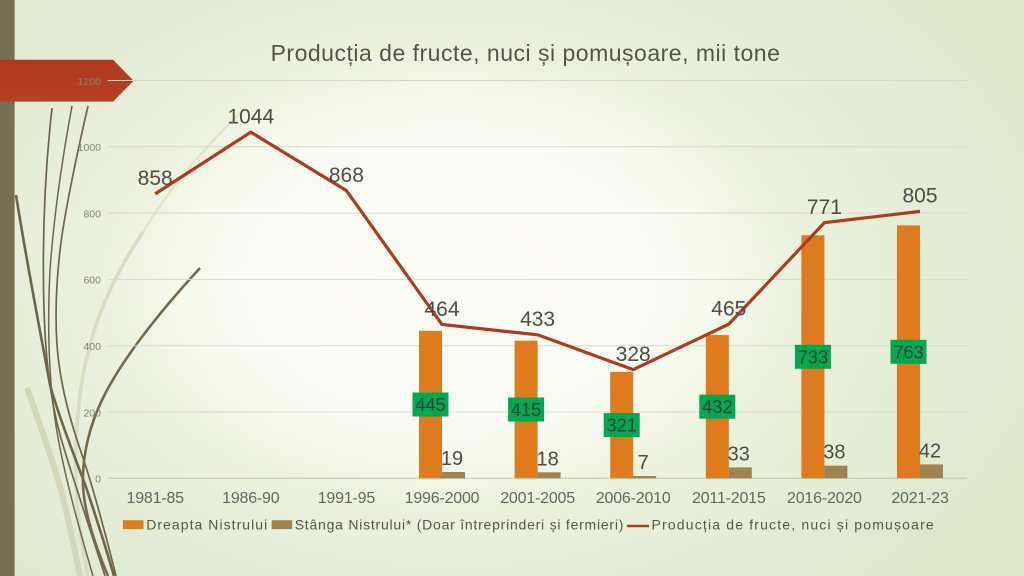 Image resolution: width=1024 pixels, height=576 pixels. Describe the element at coordinates (452, 459) in the screenshot. I see `svg-text: 19` at that location.